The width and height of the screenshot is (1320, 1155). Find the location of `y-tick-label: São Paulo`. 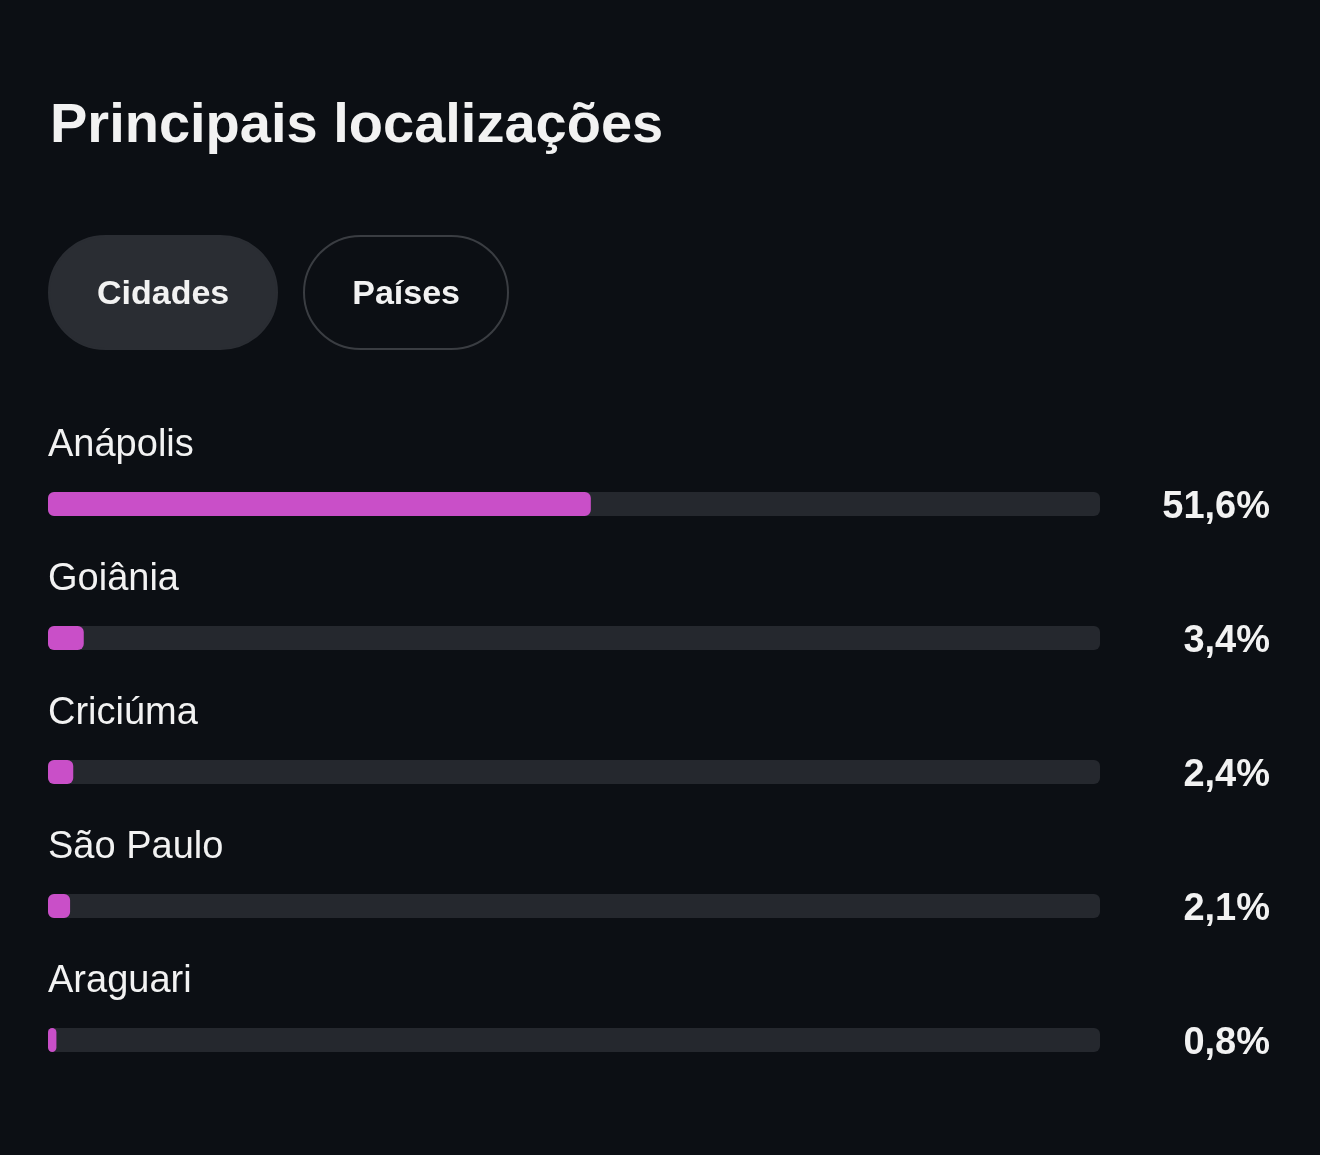

y-tick-label: São Paulo is located at coordinates (136, 845).